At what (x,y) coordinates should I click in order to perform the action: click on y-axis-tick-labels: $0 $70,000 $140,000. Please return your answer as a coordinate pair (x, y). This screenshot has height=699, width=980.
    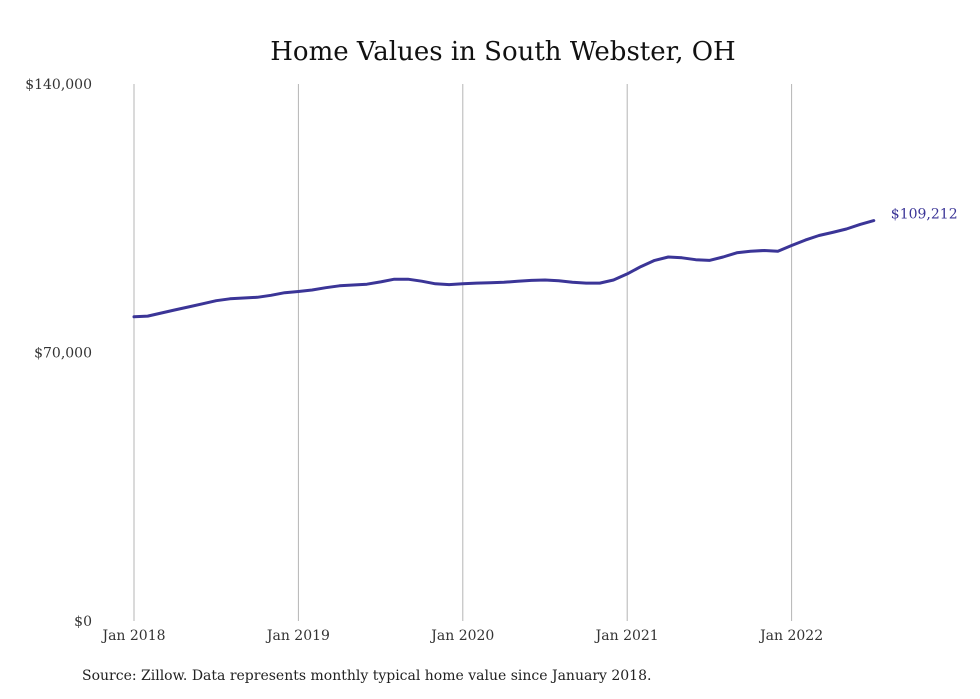
    Looking at the image, I should click on (58, 353).